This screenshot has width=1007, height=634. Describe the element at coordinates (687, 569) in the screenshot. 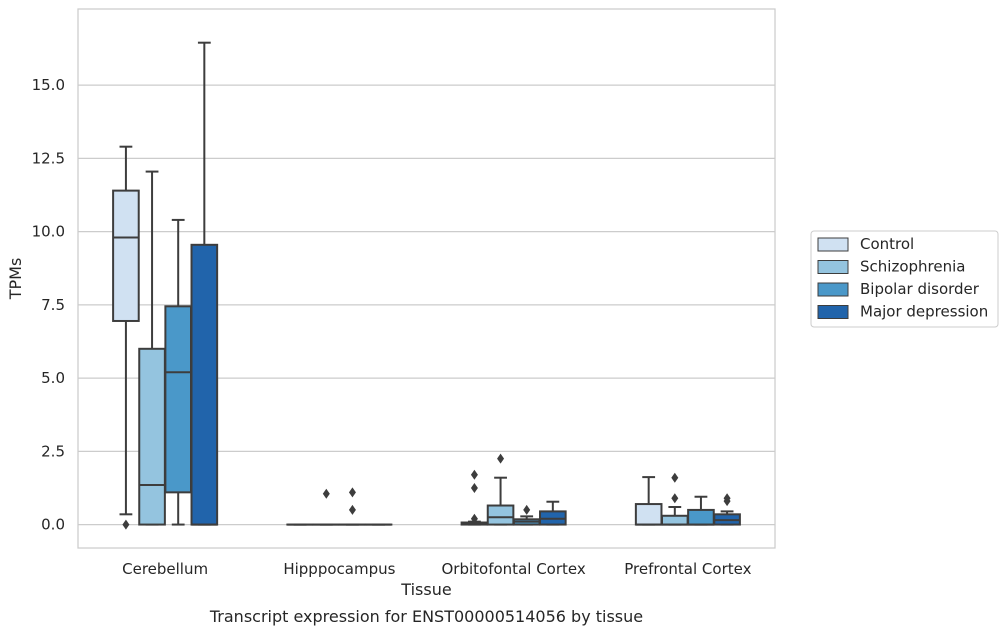

I see `x-tick-label: Prefrontal Cortex` at that location.